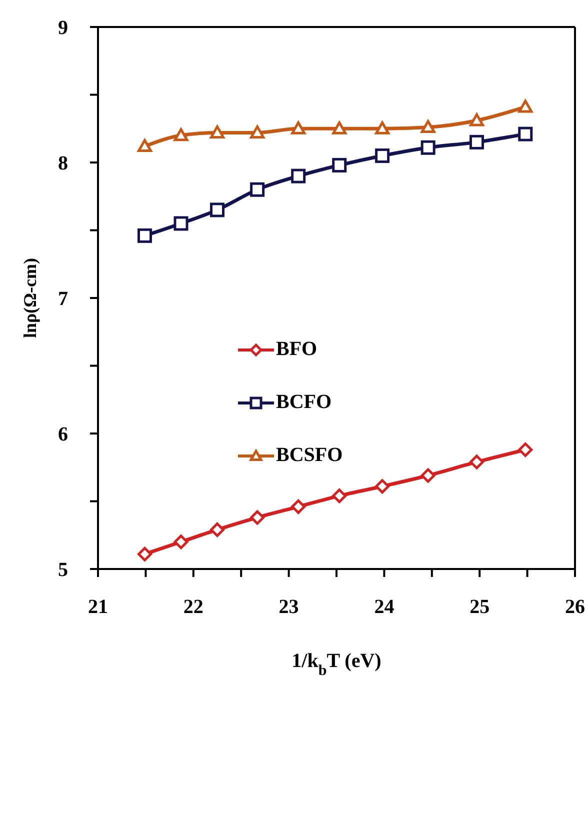  What do you see at coordinates (480, 607) in the screenshot?
I see `x-tick-label: 25` at bounding box center [480, 607].